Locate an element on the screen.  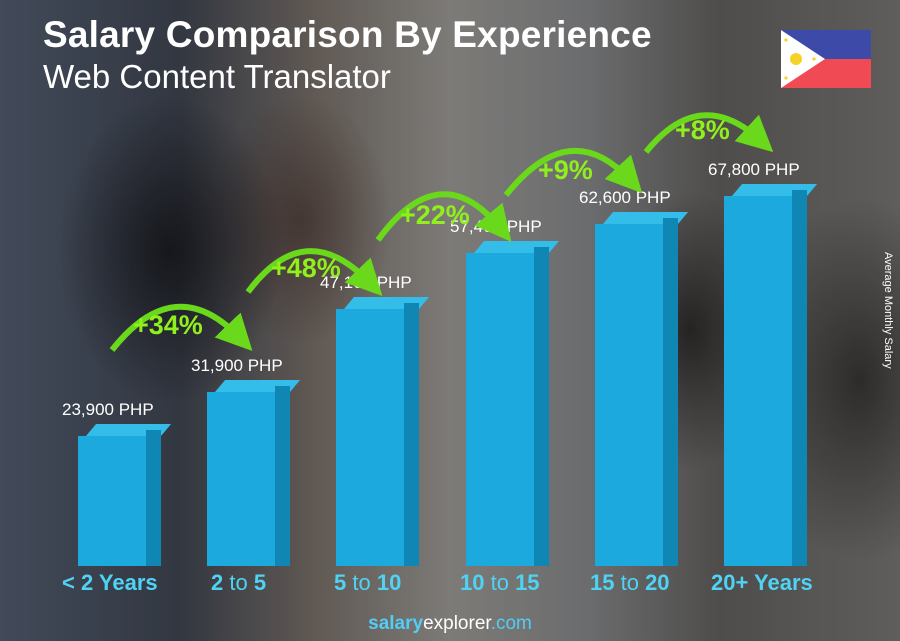
value-label: 31,900 PHP is located at coordinates (237, 365).